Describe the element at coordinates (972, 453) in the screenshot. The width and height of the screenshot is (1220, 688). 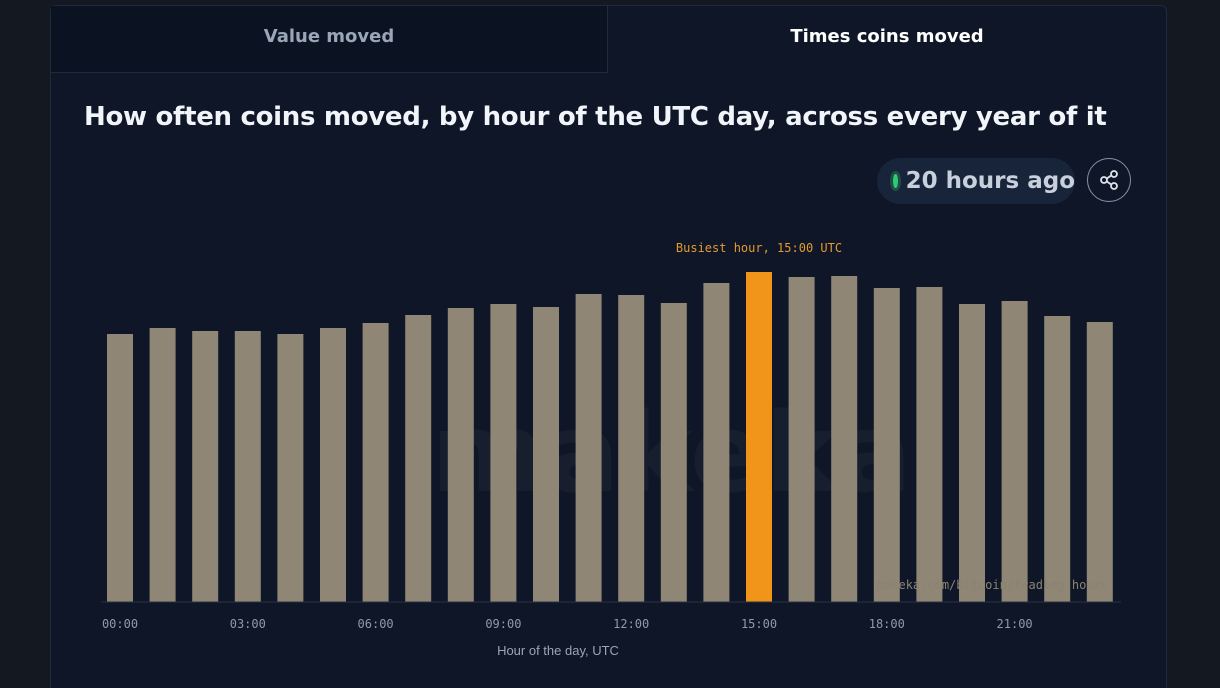
I see `bar-2000` at that location.